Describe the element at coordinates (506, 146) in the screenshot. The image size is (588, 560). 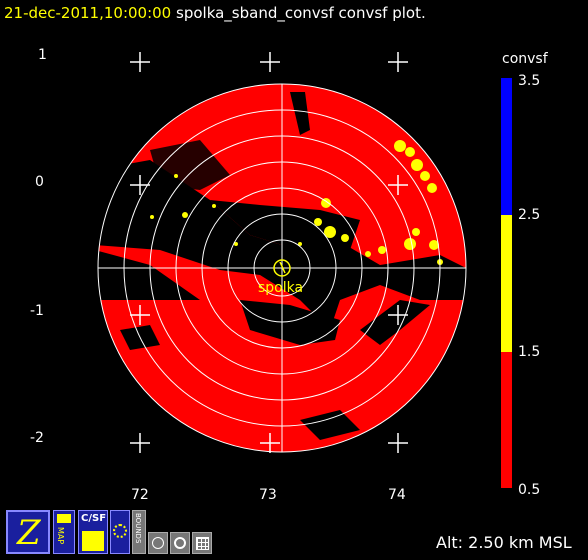
I see `colorbar-segment-blue` at that location.